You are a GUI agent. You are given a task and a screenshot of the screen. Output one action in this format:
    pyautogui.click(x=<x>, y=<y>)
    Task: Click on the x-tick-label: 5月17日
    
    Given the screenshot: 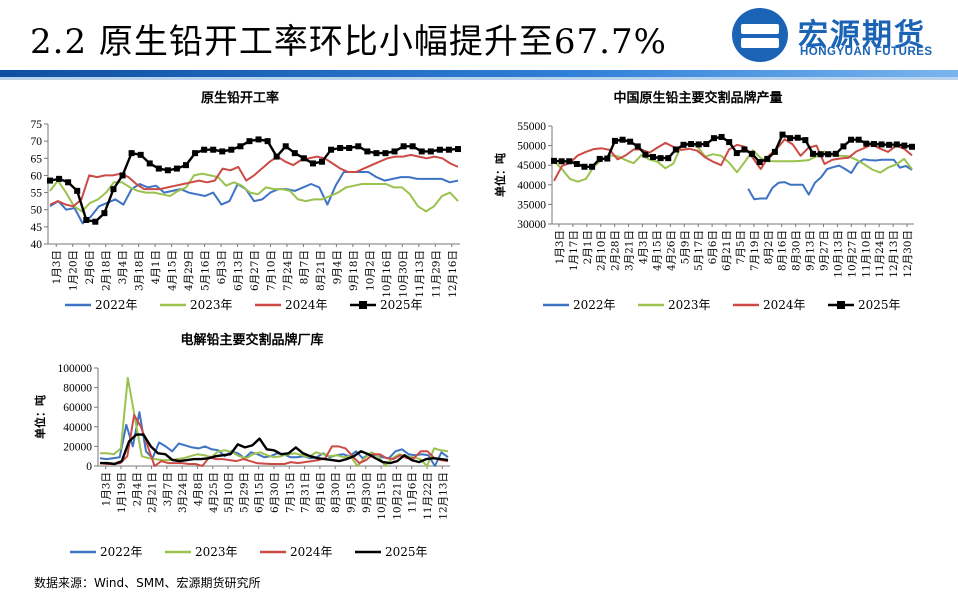 What is the action you would take?
    pyautogui.click(x=699, y=250)
    